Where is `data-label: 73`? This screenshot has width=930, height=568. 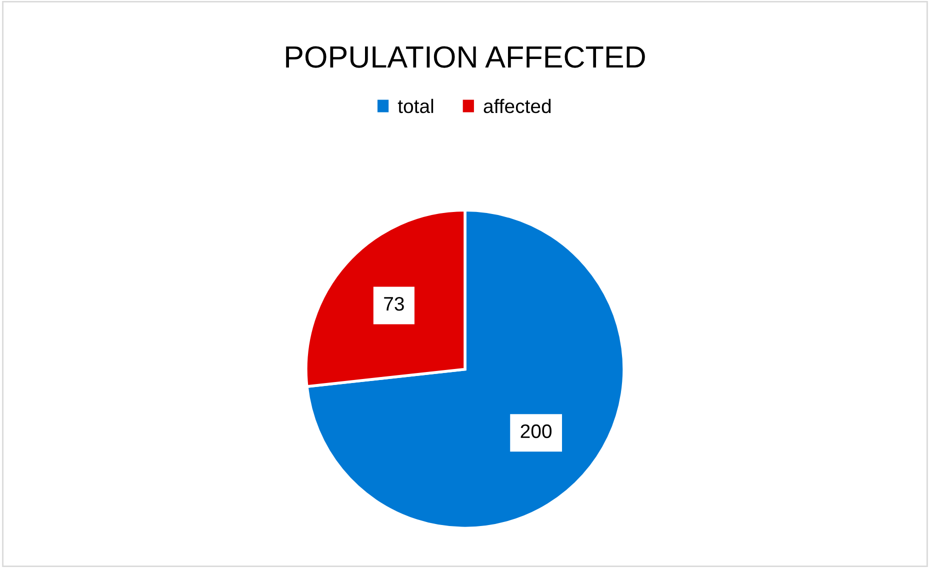
data-label: 73 is located at coordinates (394, 303).